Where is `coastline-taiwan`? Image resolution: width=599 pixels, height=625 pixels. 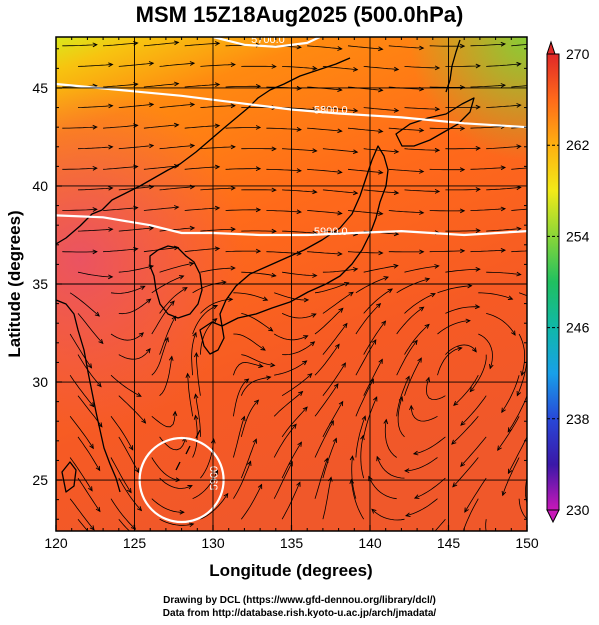 coastline-taiwan is located at coordinates (69, 477).